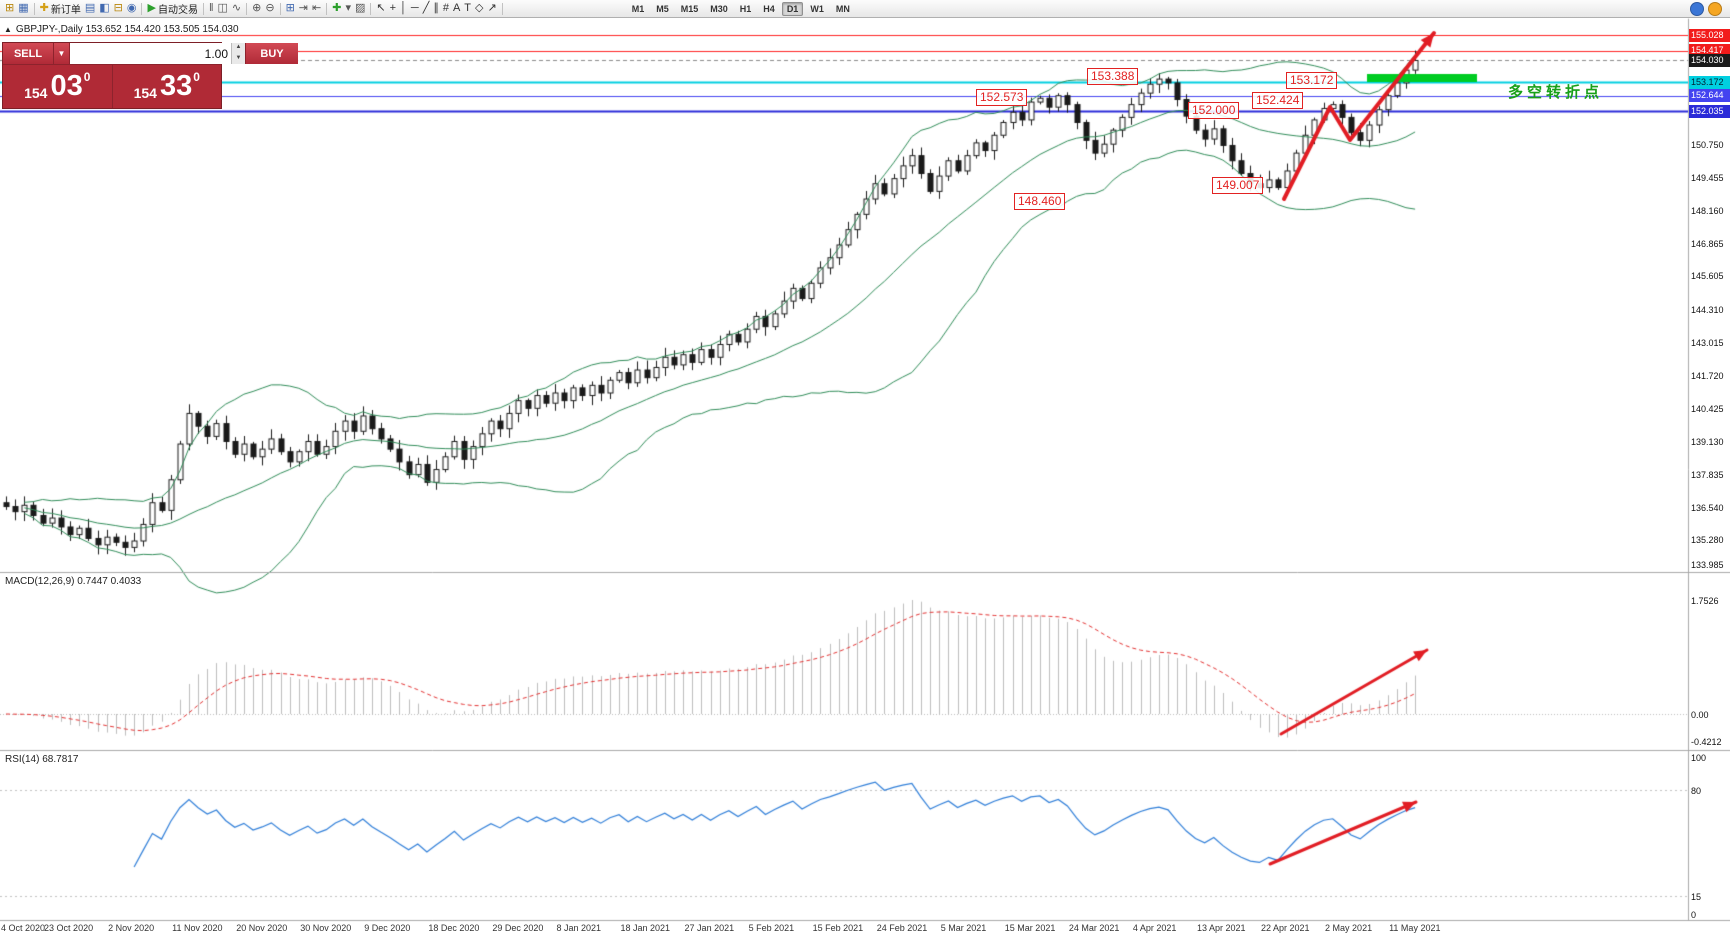  What do you see at coordinates (23, 9) in the screenshot?
I see `chart-profiles-icon: ▦` at bounding box center [23, 9].